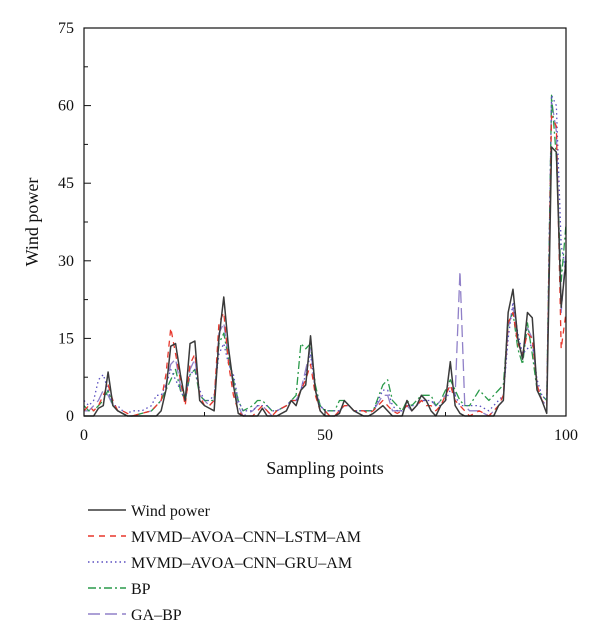 This screenshot has height=644, width=600. I want to click on x-axis-title: Sampling points, so click(325, 468).